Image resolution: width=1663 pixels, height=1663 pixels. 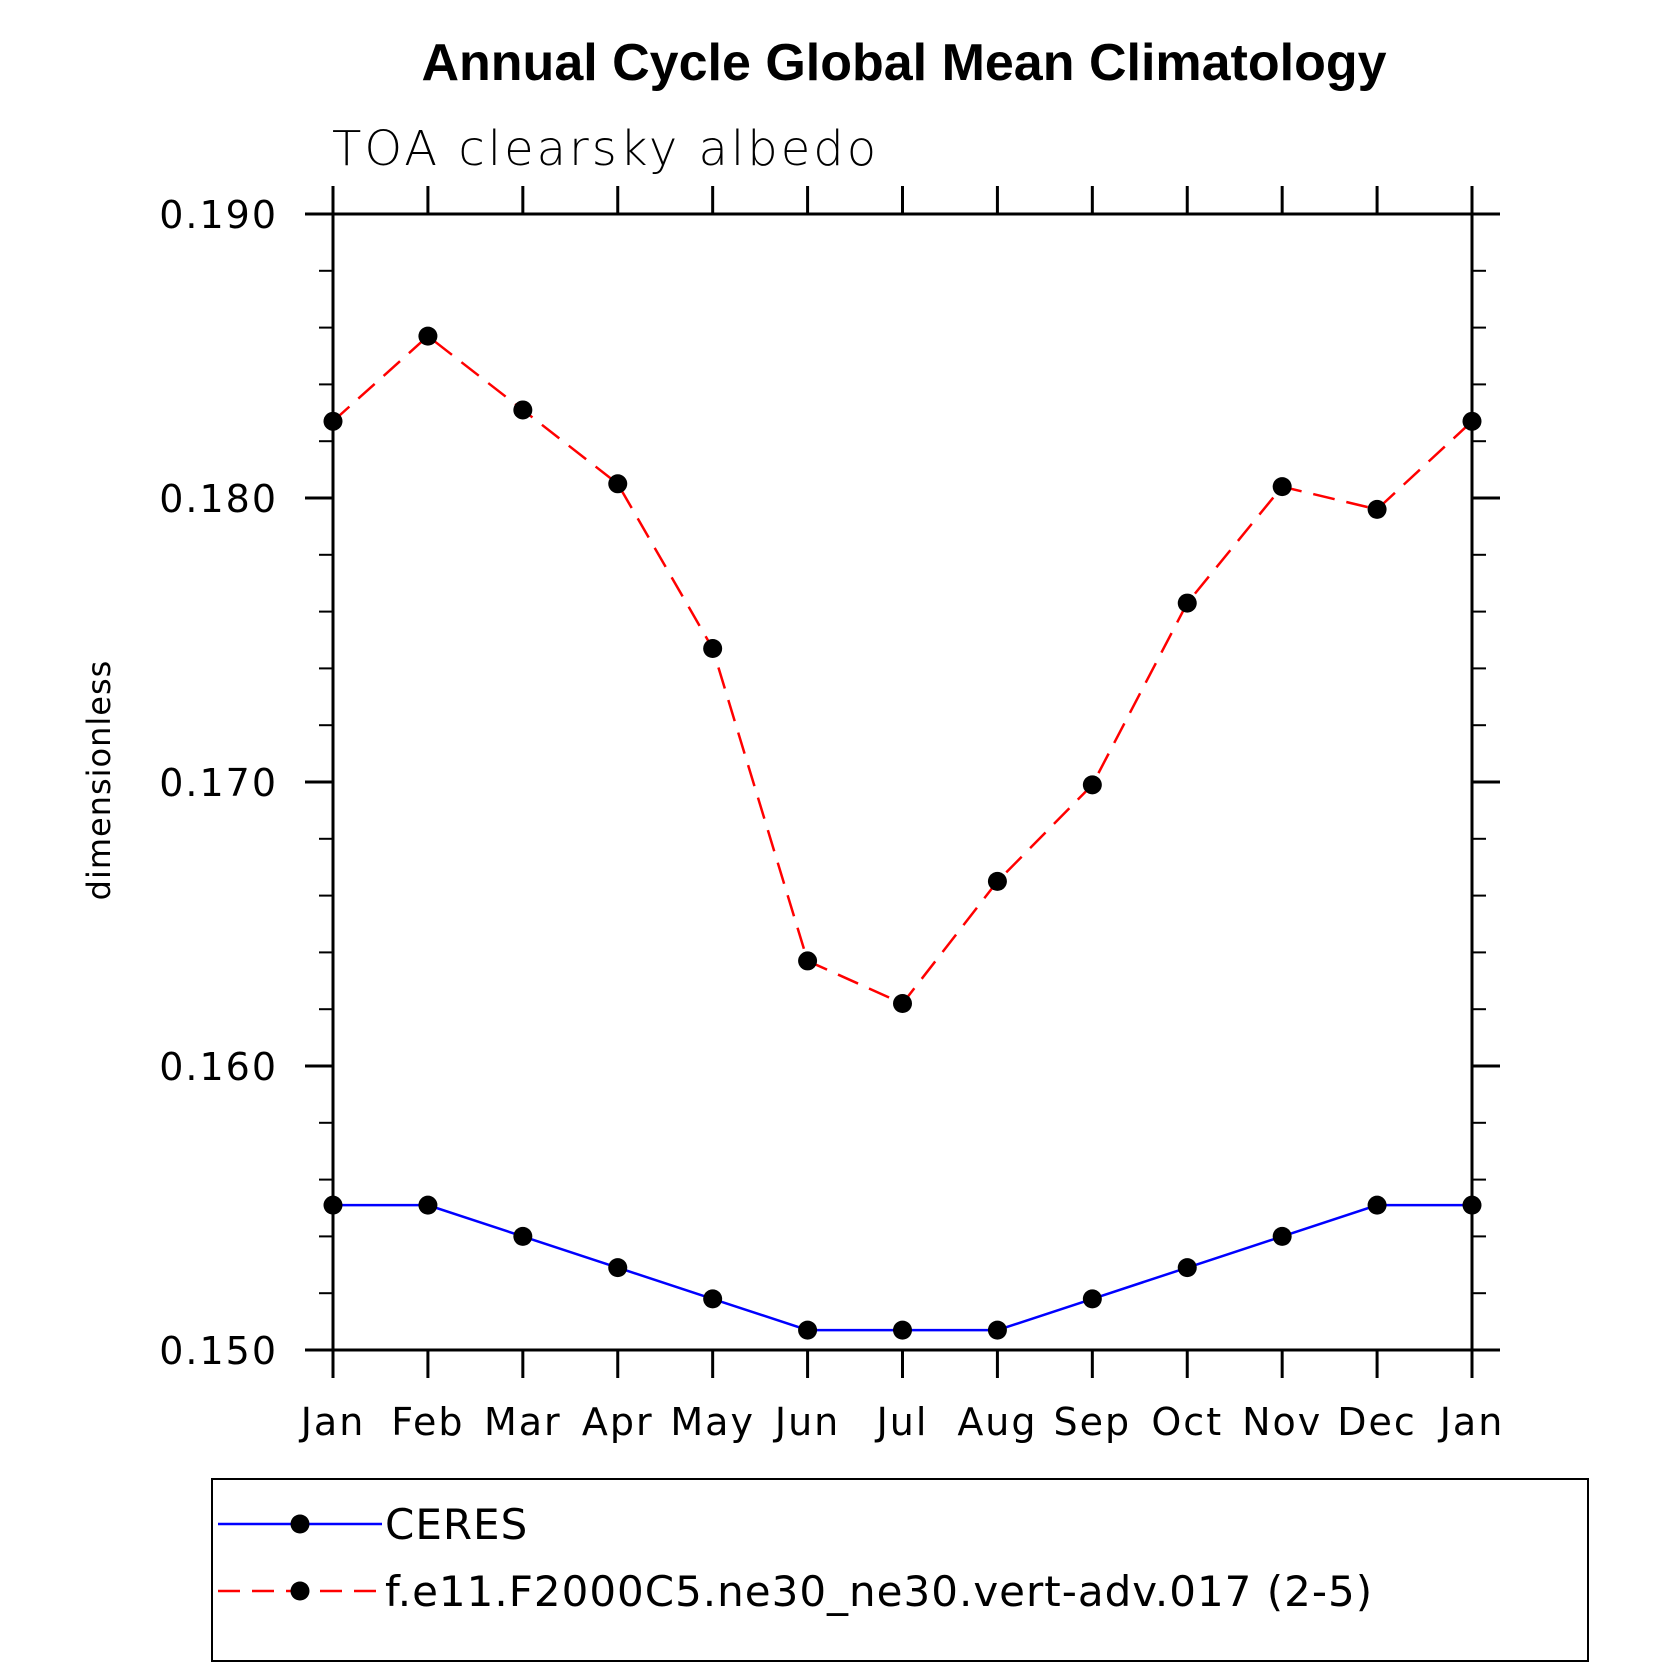 I want to click on x-tick-label: Jul, so click(x=902, y=1422).